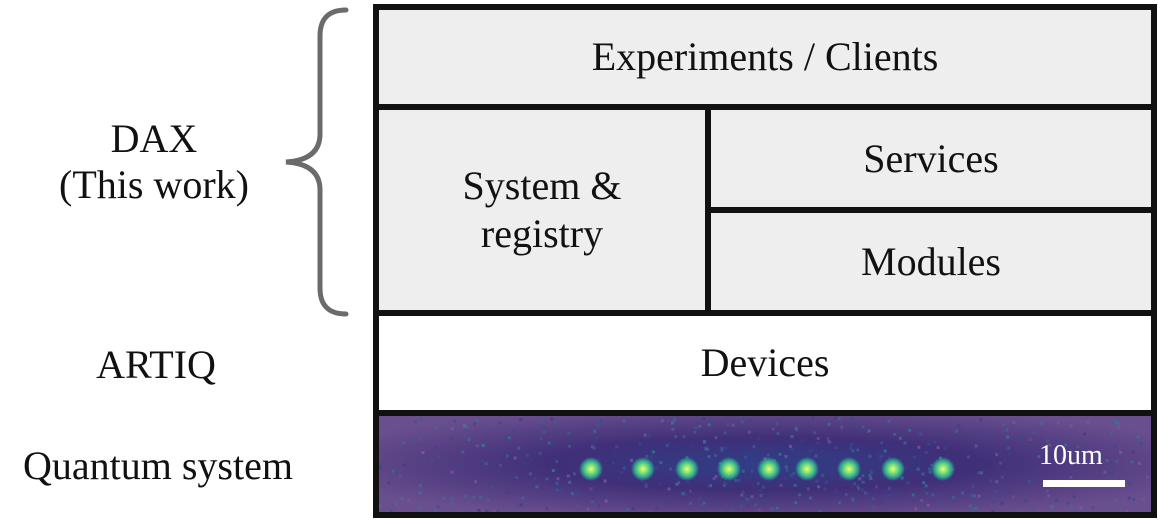  Describe the element at coordinates (1071, 455) in the screenshot. I see `scalebar-label: 10um` at that location.